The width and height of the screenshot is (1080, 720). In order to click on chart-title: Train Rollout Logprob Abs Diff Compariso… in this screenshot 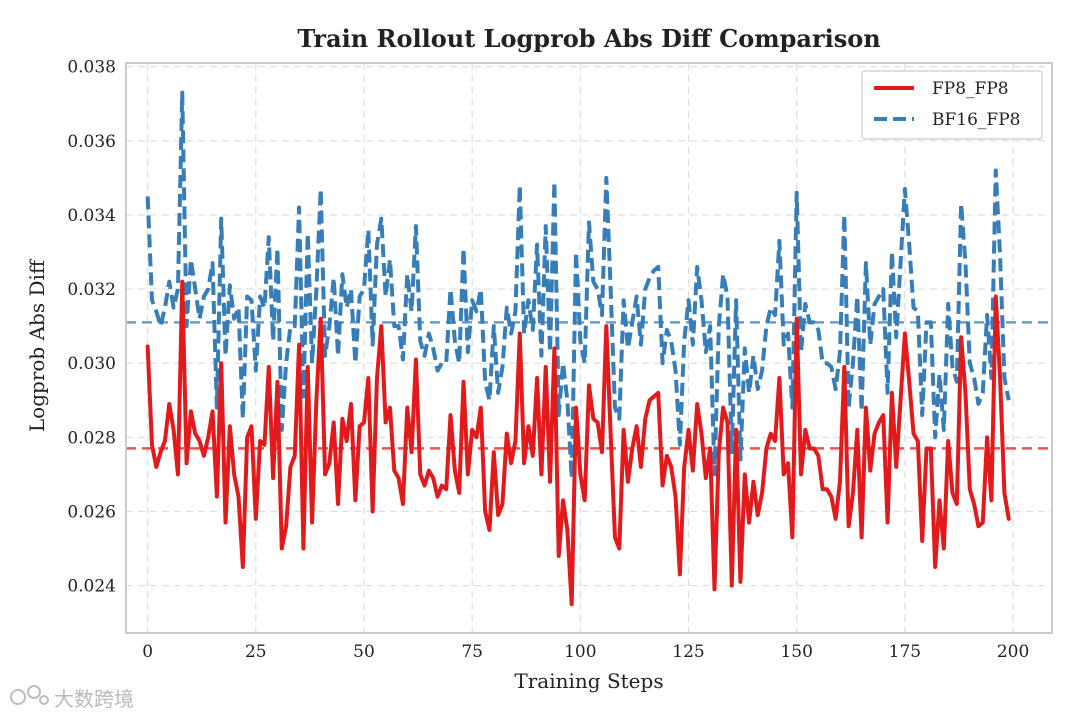, I will do `click(588, 38)`.